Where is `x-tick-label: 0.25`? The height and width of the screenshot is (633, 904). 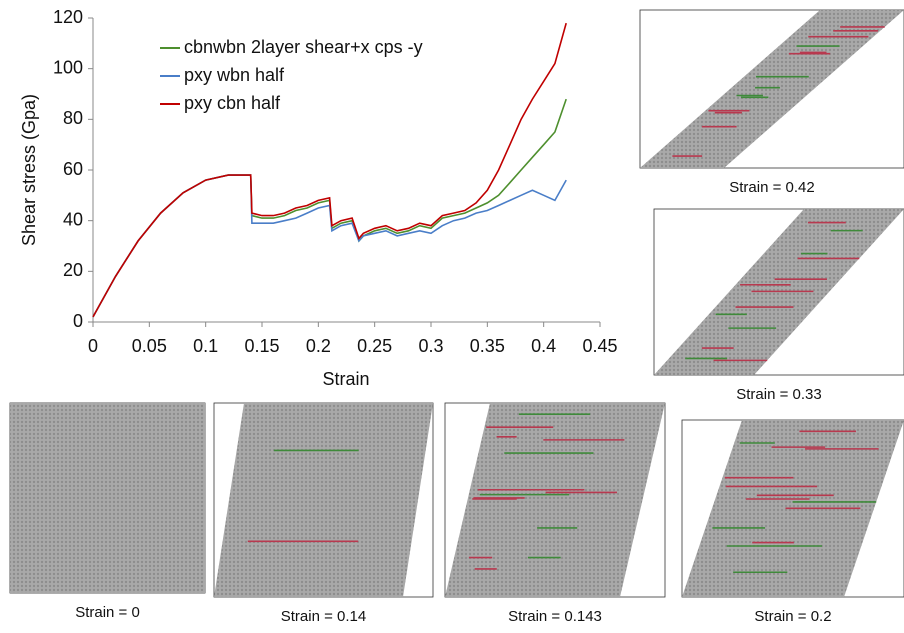
x-tick-label: 0.25 is located at coordinates (374, 346).